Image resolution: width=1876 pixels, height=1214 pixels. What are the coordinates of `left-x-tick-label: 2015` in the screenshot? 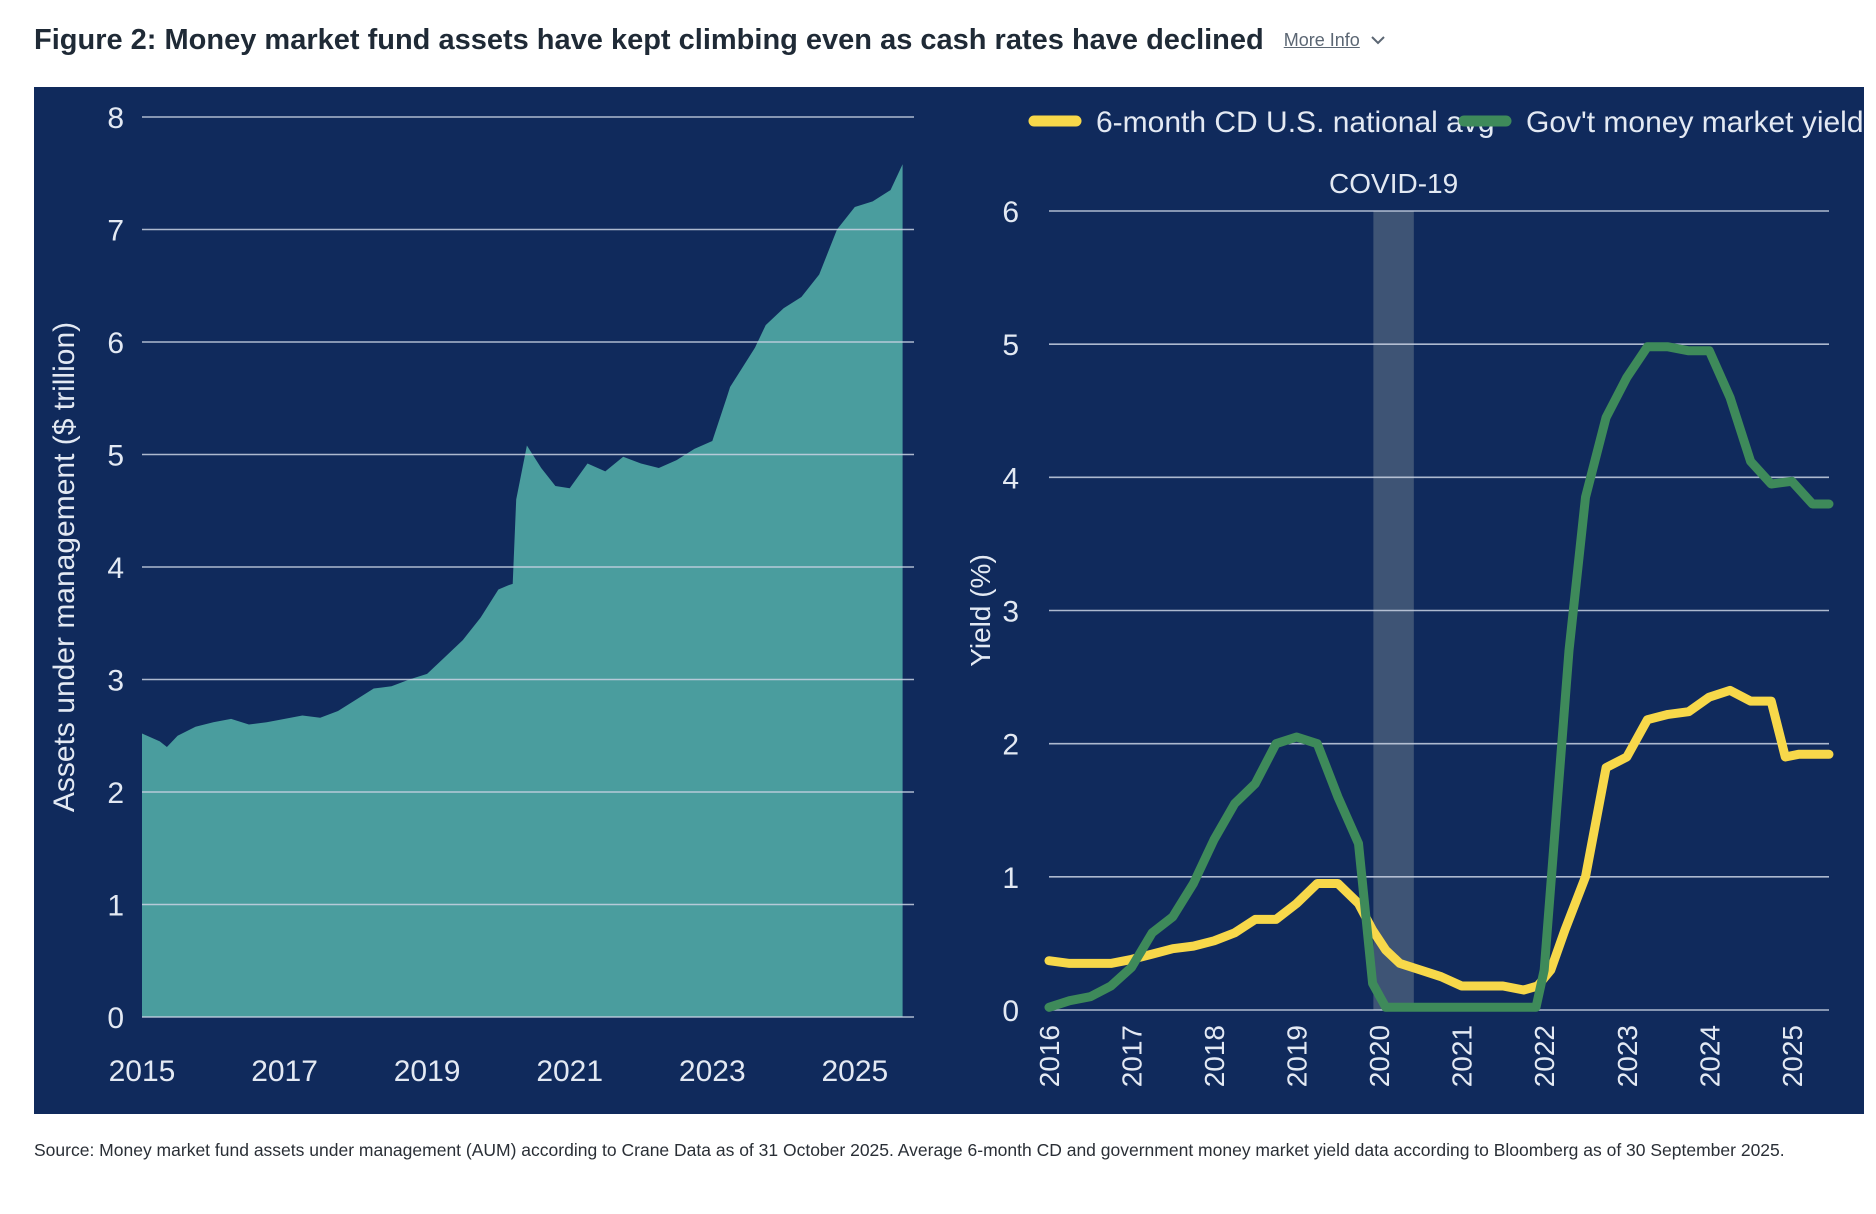 It's located at (142, 1071).